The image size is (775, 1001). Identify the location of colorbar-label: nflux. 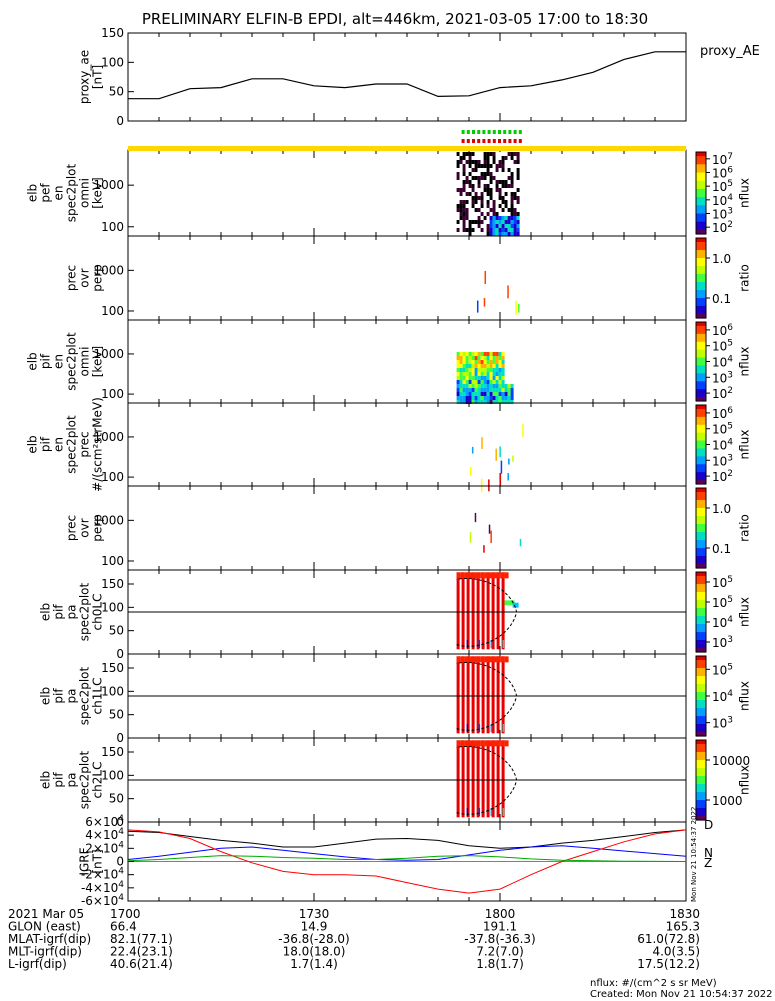
(745, 612).